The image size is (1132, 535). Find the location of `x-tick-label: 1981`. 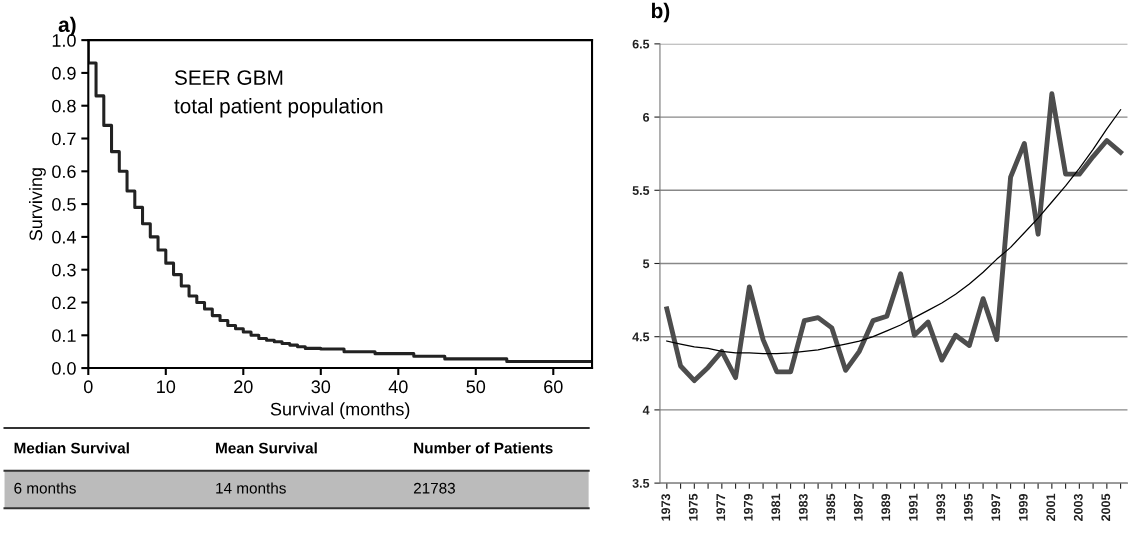

x-tick-label: 1981 is located at coordinates (776, 507).